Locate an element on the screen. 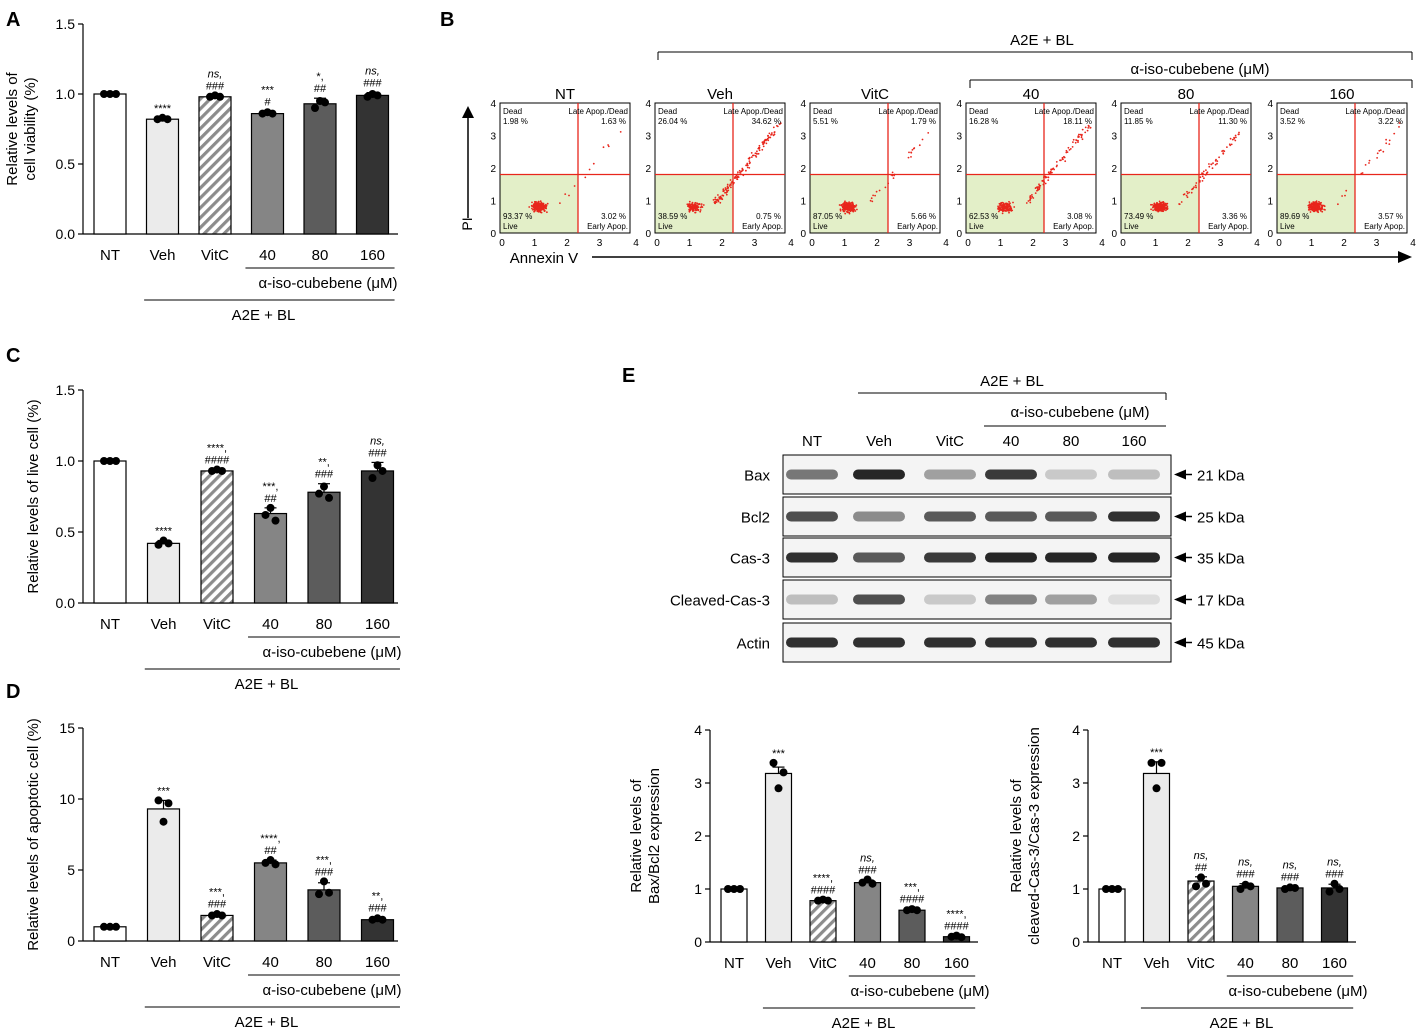  quadrant-label-dead: Dead is located at coordinates (512, 111).